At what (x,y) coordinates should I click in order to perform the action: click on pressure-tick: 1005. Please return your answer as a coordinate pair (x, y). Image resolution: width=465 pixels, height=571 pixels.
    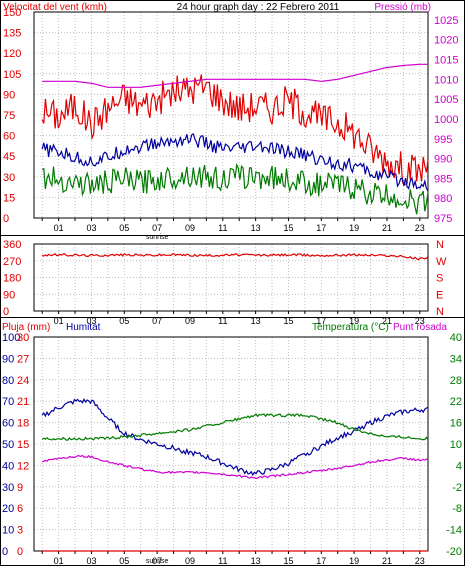
    Looking at the image, I should click on (446, 100).